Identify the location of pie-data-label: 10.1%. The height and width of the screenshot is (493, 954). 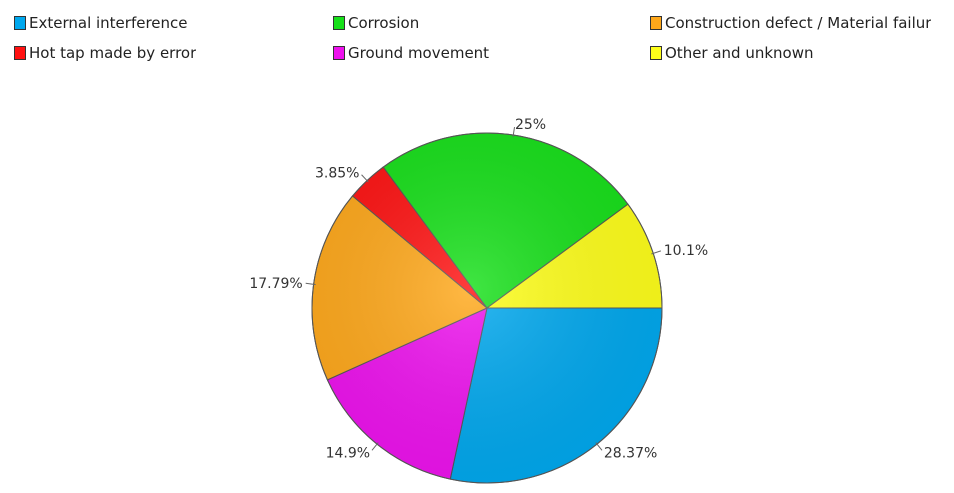
(686, 251).